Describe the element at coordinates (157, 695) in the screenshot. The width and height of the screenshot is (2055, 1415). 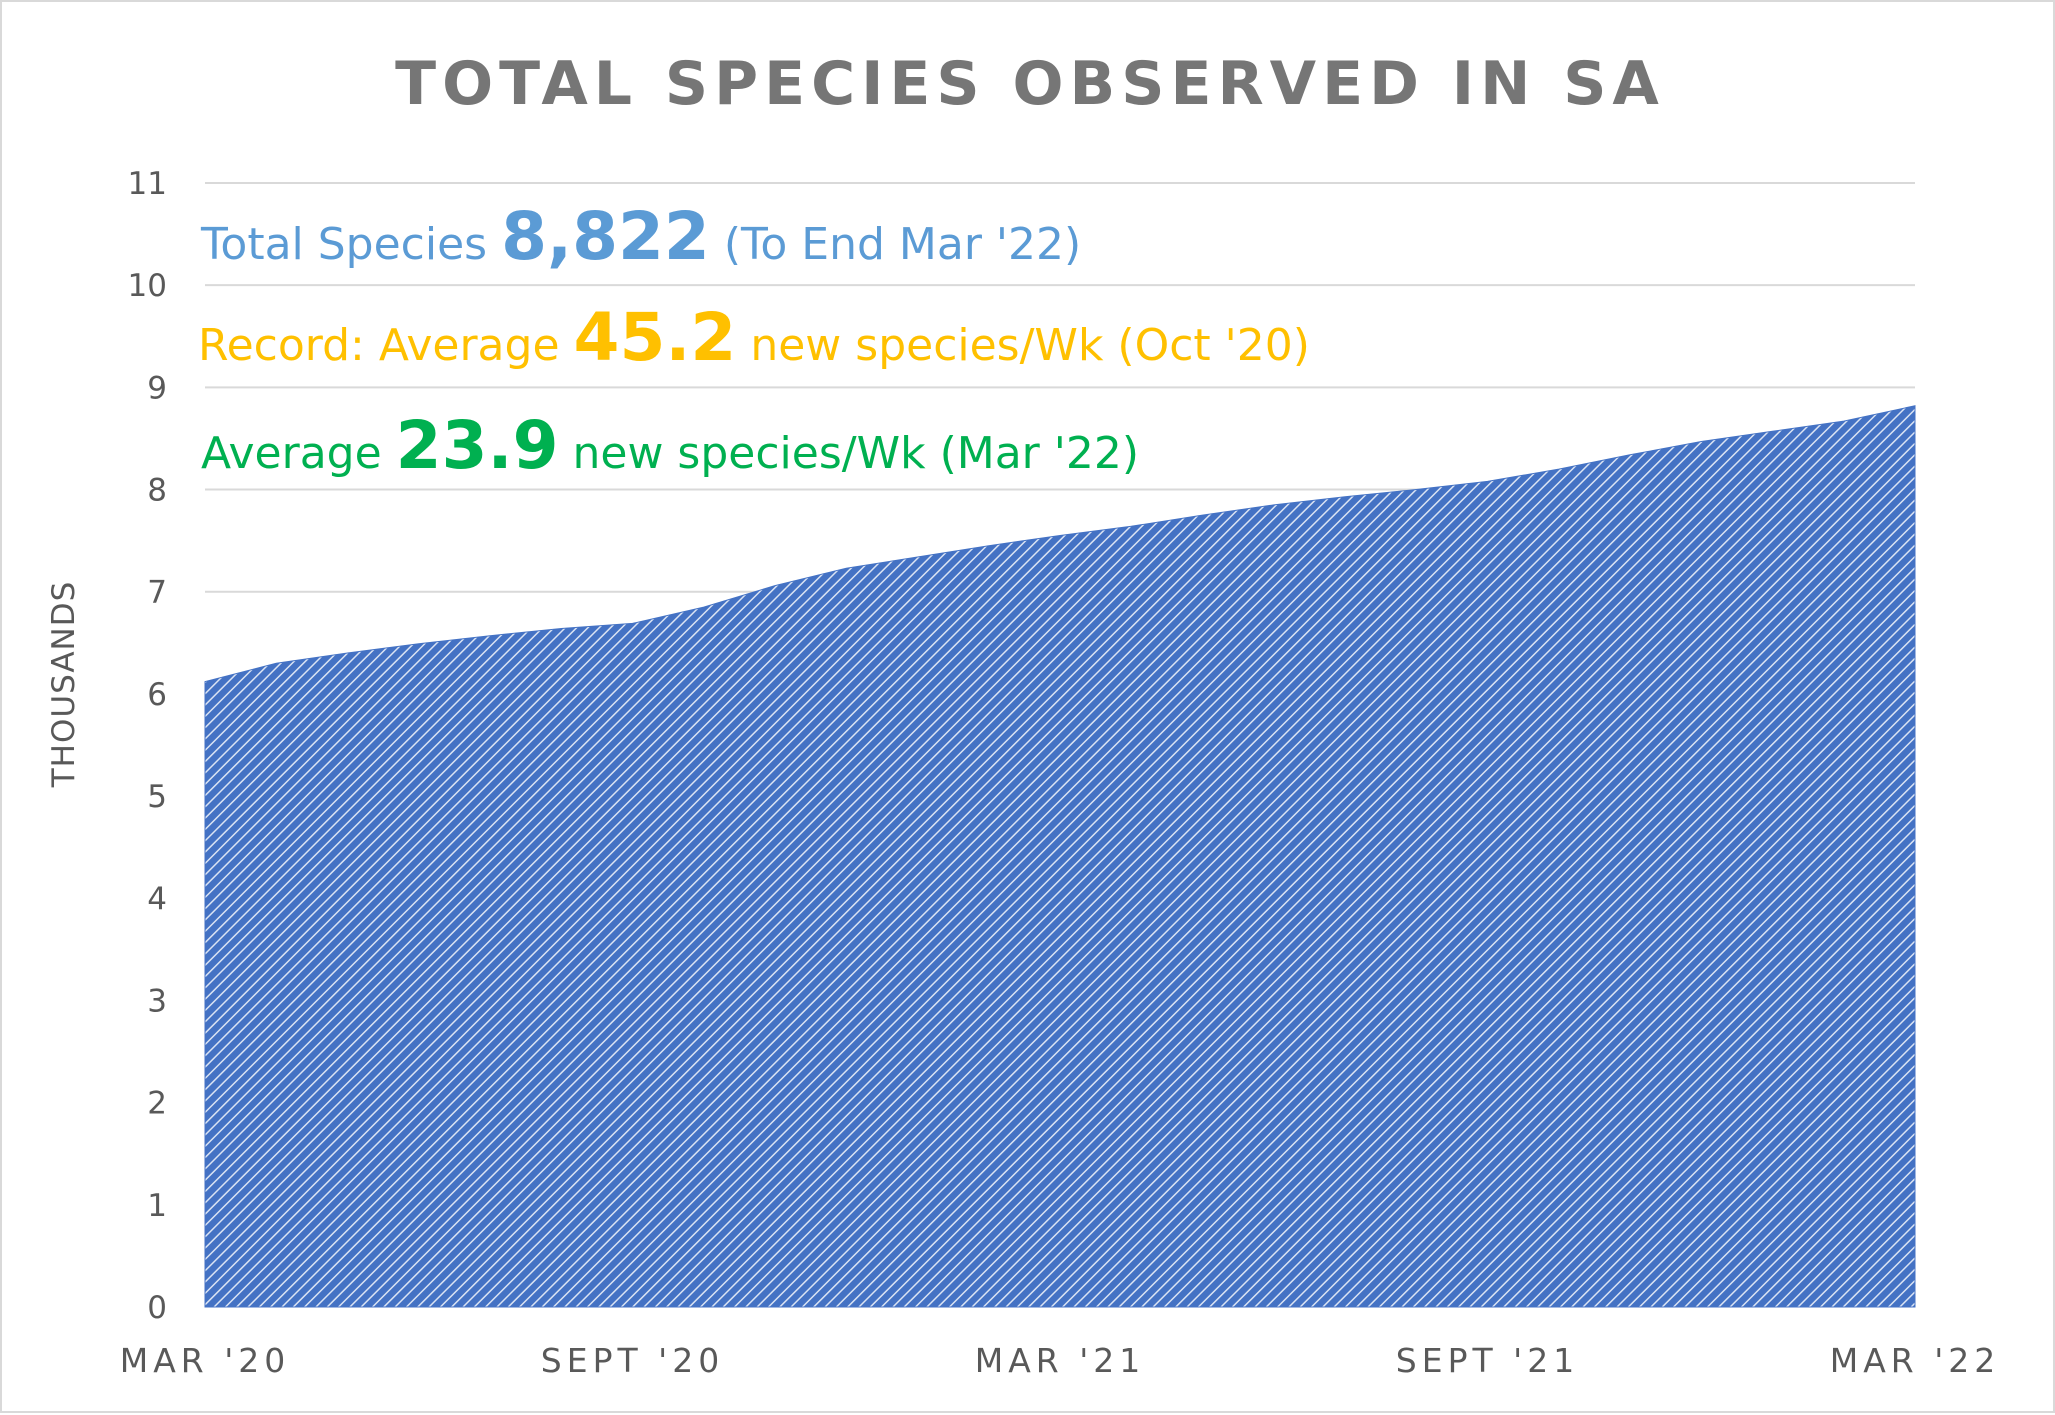
I see `y-tick-label: 6` at that location.